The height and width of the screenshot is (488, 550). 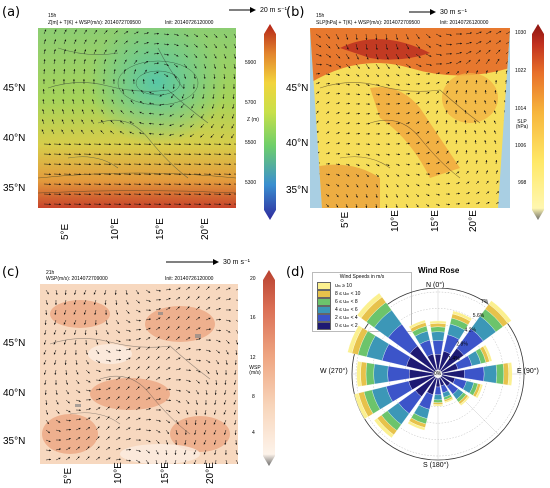 What do you see at coordinates (348, 294) in the screenshot?
I see `legend-label: 8 ≤ uₘ < 10` at bounding box center [348, 294].